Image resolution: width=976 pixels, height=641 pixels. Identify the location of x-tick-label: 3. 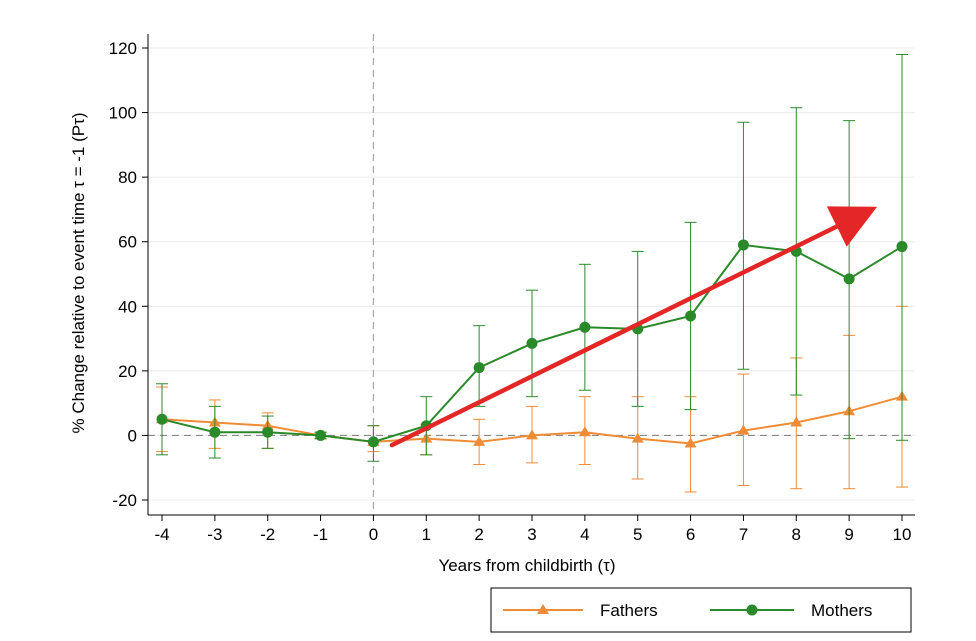
(531, 534).